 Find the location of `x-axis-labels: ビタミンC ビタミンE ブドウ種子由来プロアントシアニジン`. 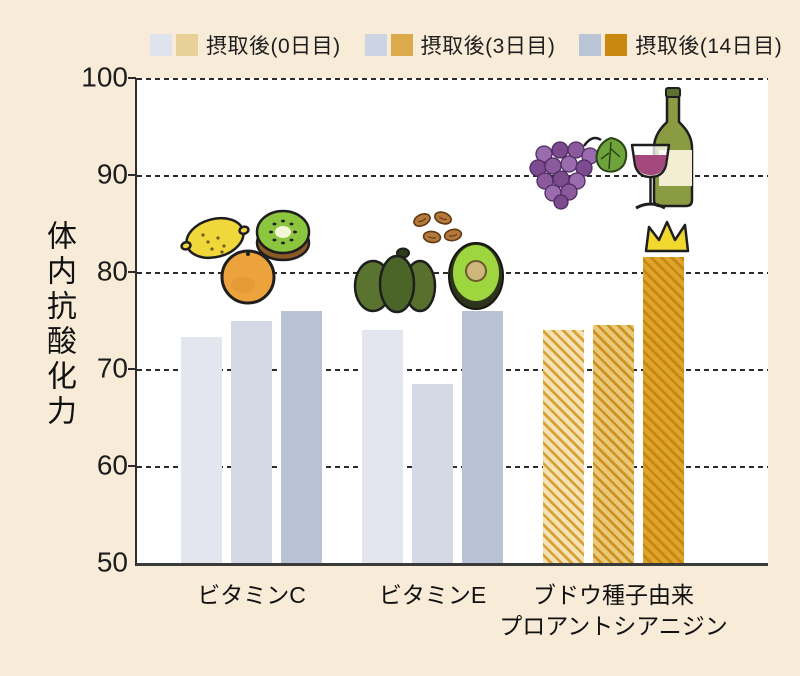

x-axis-labels: ビタミンC ビタミンE ブドウ種子由来プロアントシアニジン is located at coordinates (400, 615).